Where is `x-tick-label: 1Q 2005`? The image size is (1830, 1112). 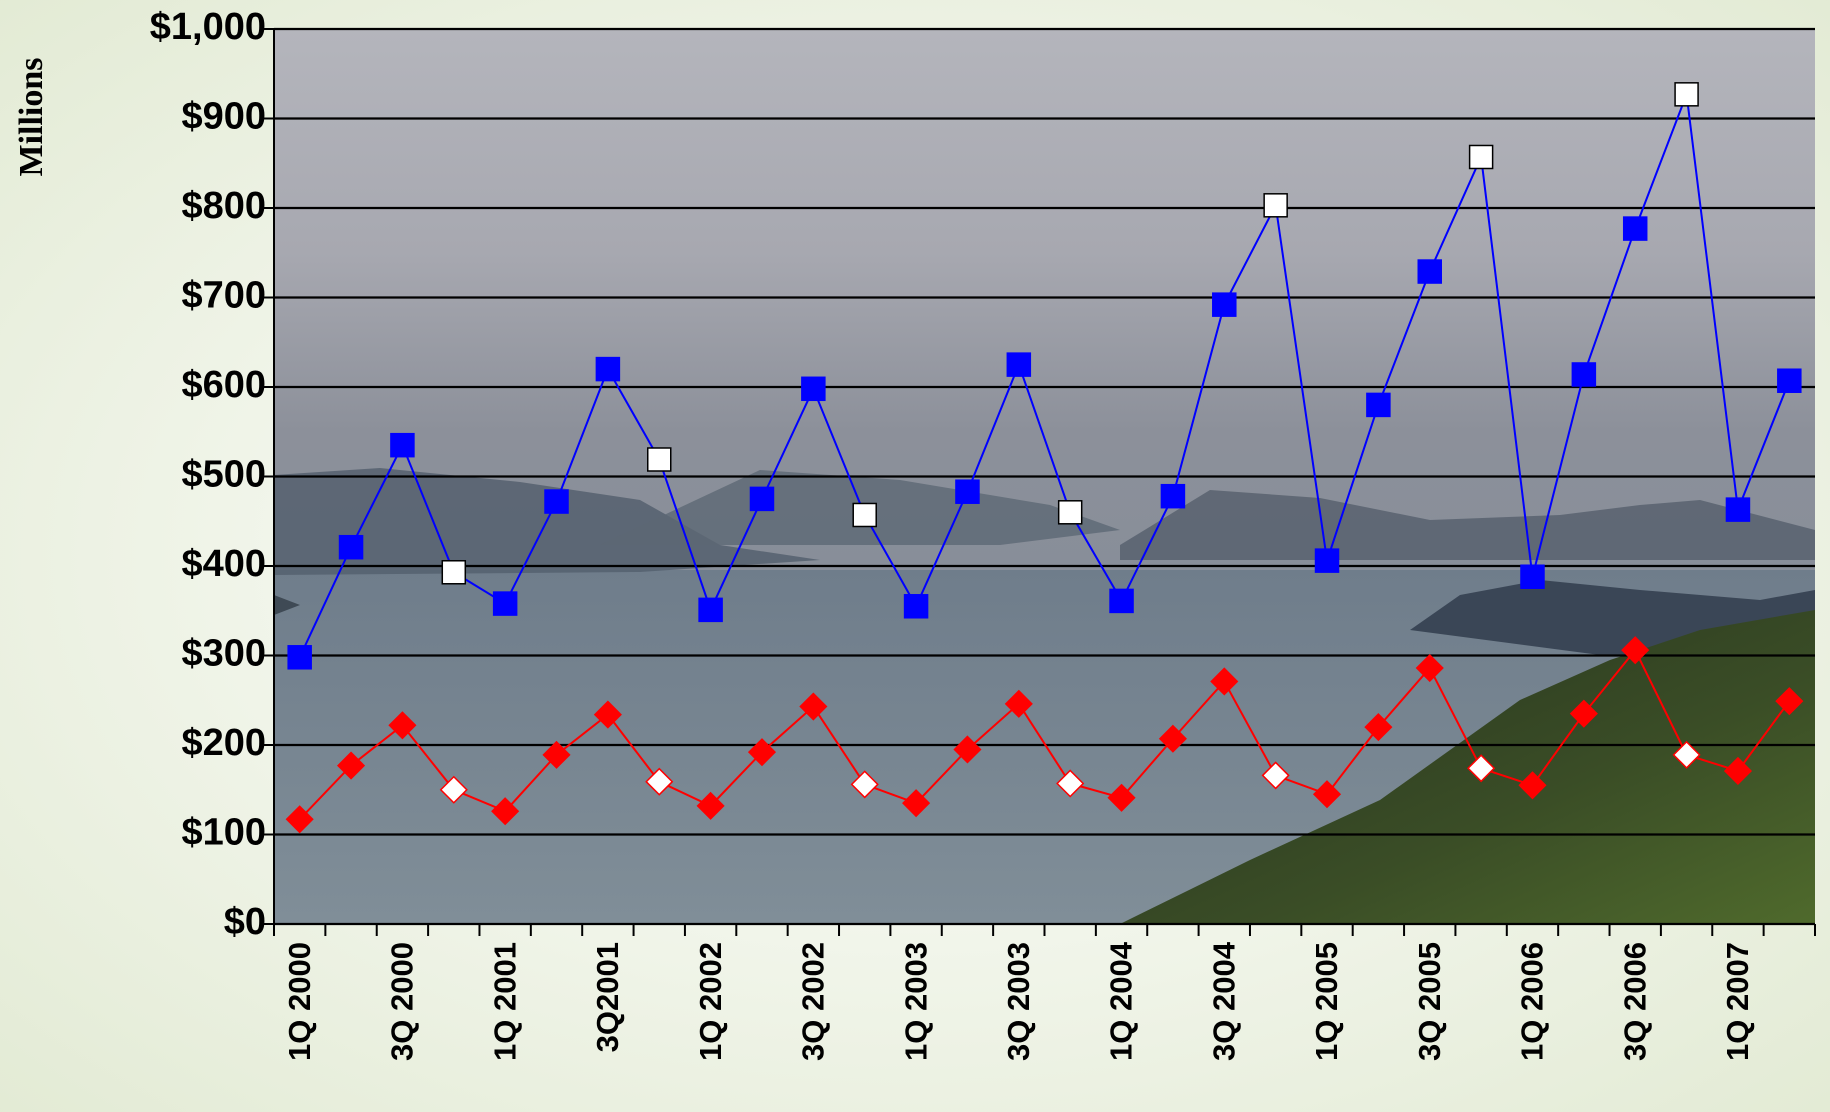 x-tick-label: 1Q 2005 is located at coordinates (1326, 1001).